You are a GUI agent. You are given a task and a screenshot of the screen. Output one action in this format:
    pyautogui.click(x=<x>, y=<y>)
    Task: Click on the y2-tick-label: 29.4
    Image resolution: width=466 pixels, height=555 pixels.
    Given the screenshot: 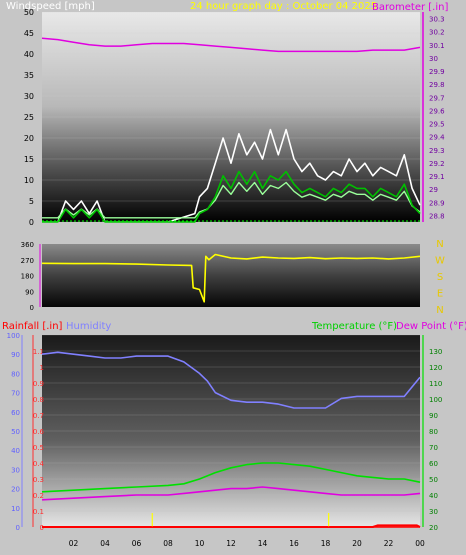 What is the action you would take?
    pyautogui.click(x=437, y=138)
    